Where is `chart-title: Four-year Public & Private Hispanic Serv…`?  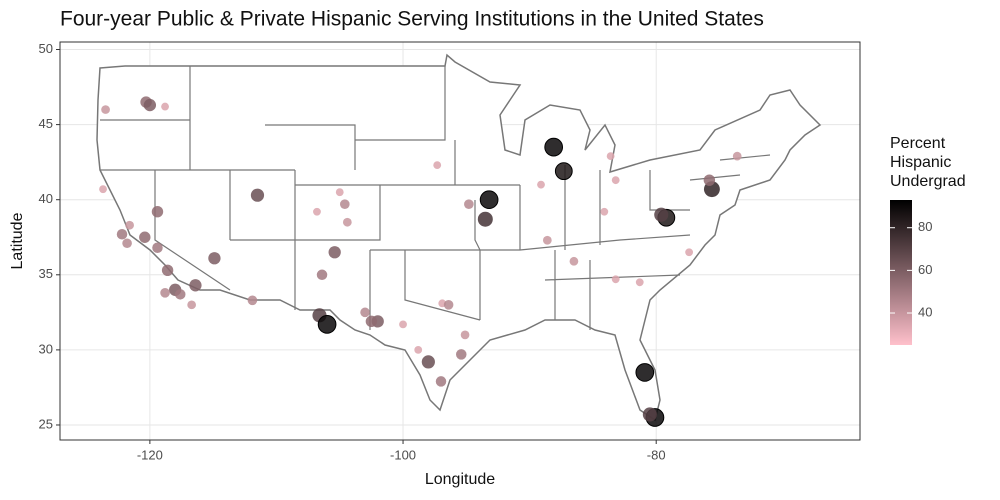
chart-title: Four-year Public & Private Hispanic Serv… is located at coordinates (412, 19).